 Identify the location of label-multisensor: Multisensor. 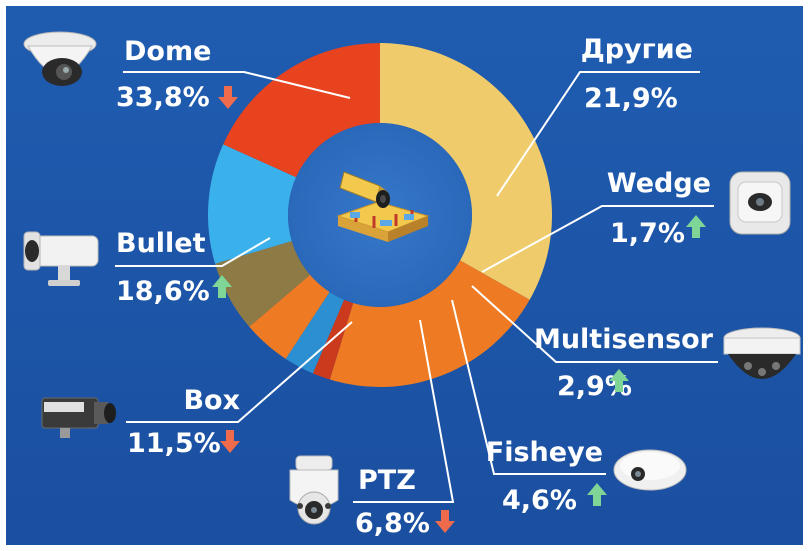
(624, 339).